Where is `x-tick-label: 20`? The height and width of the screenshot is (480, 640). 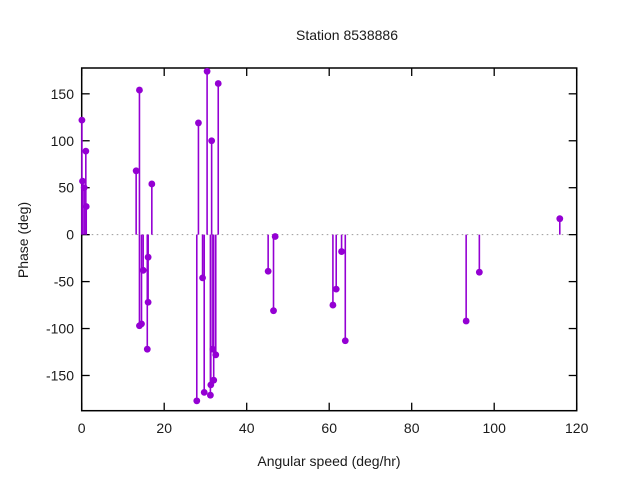
x-tick-label: 20 is located at coordinates (164, 428).